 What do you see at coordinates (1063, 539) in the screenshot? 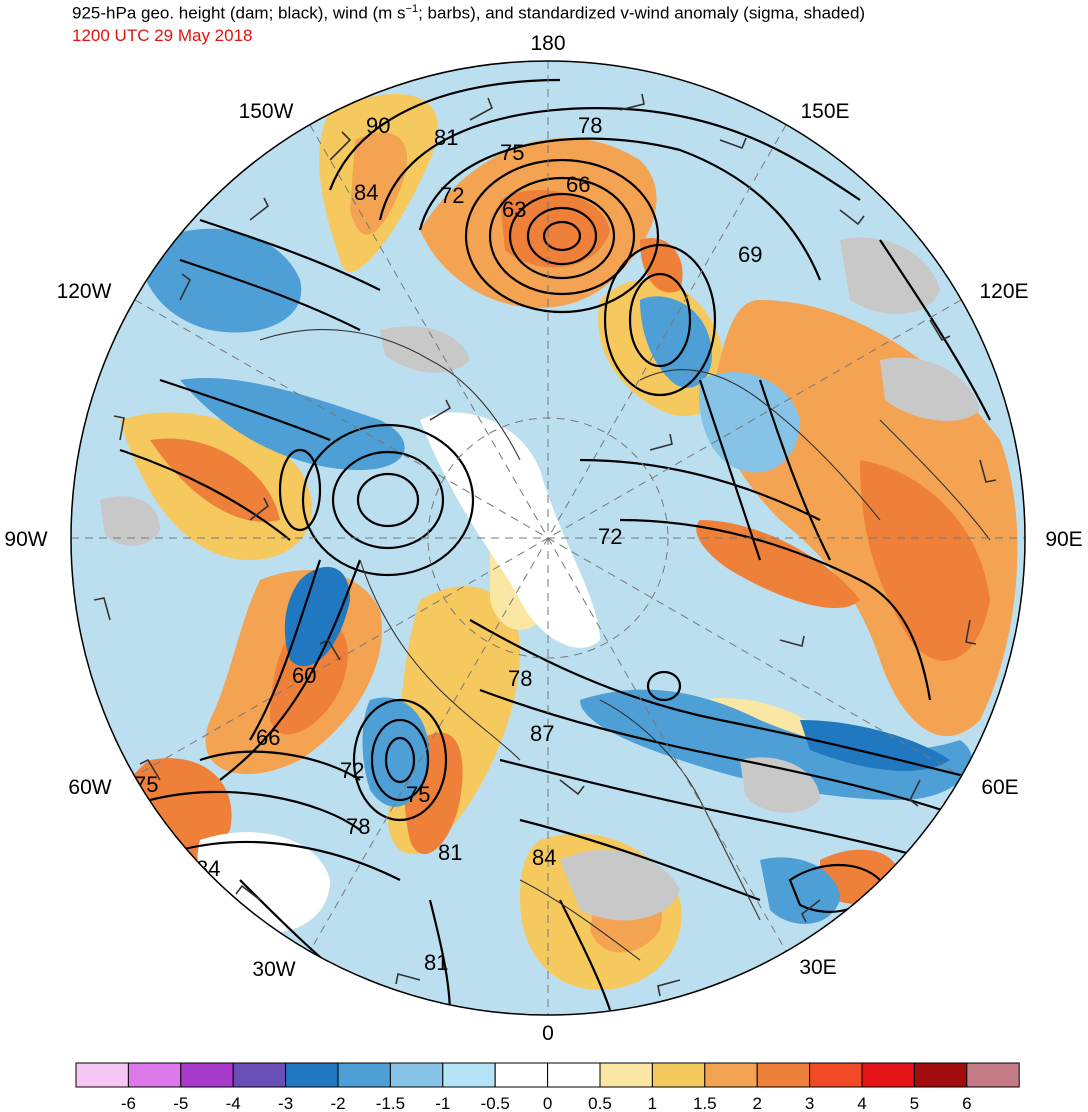
I see `lon-label-90e: 90E` at bounding box center [1063, 539].